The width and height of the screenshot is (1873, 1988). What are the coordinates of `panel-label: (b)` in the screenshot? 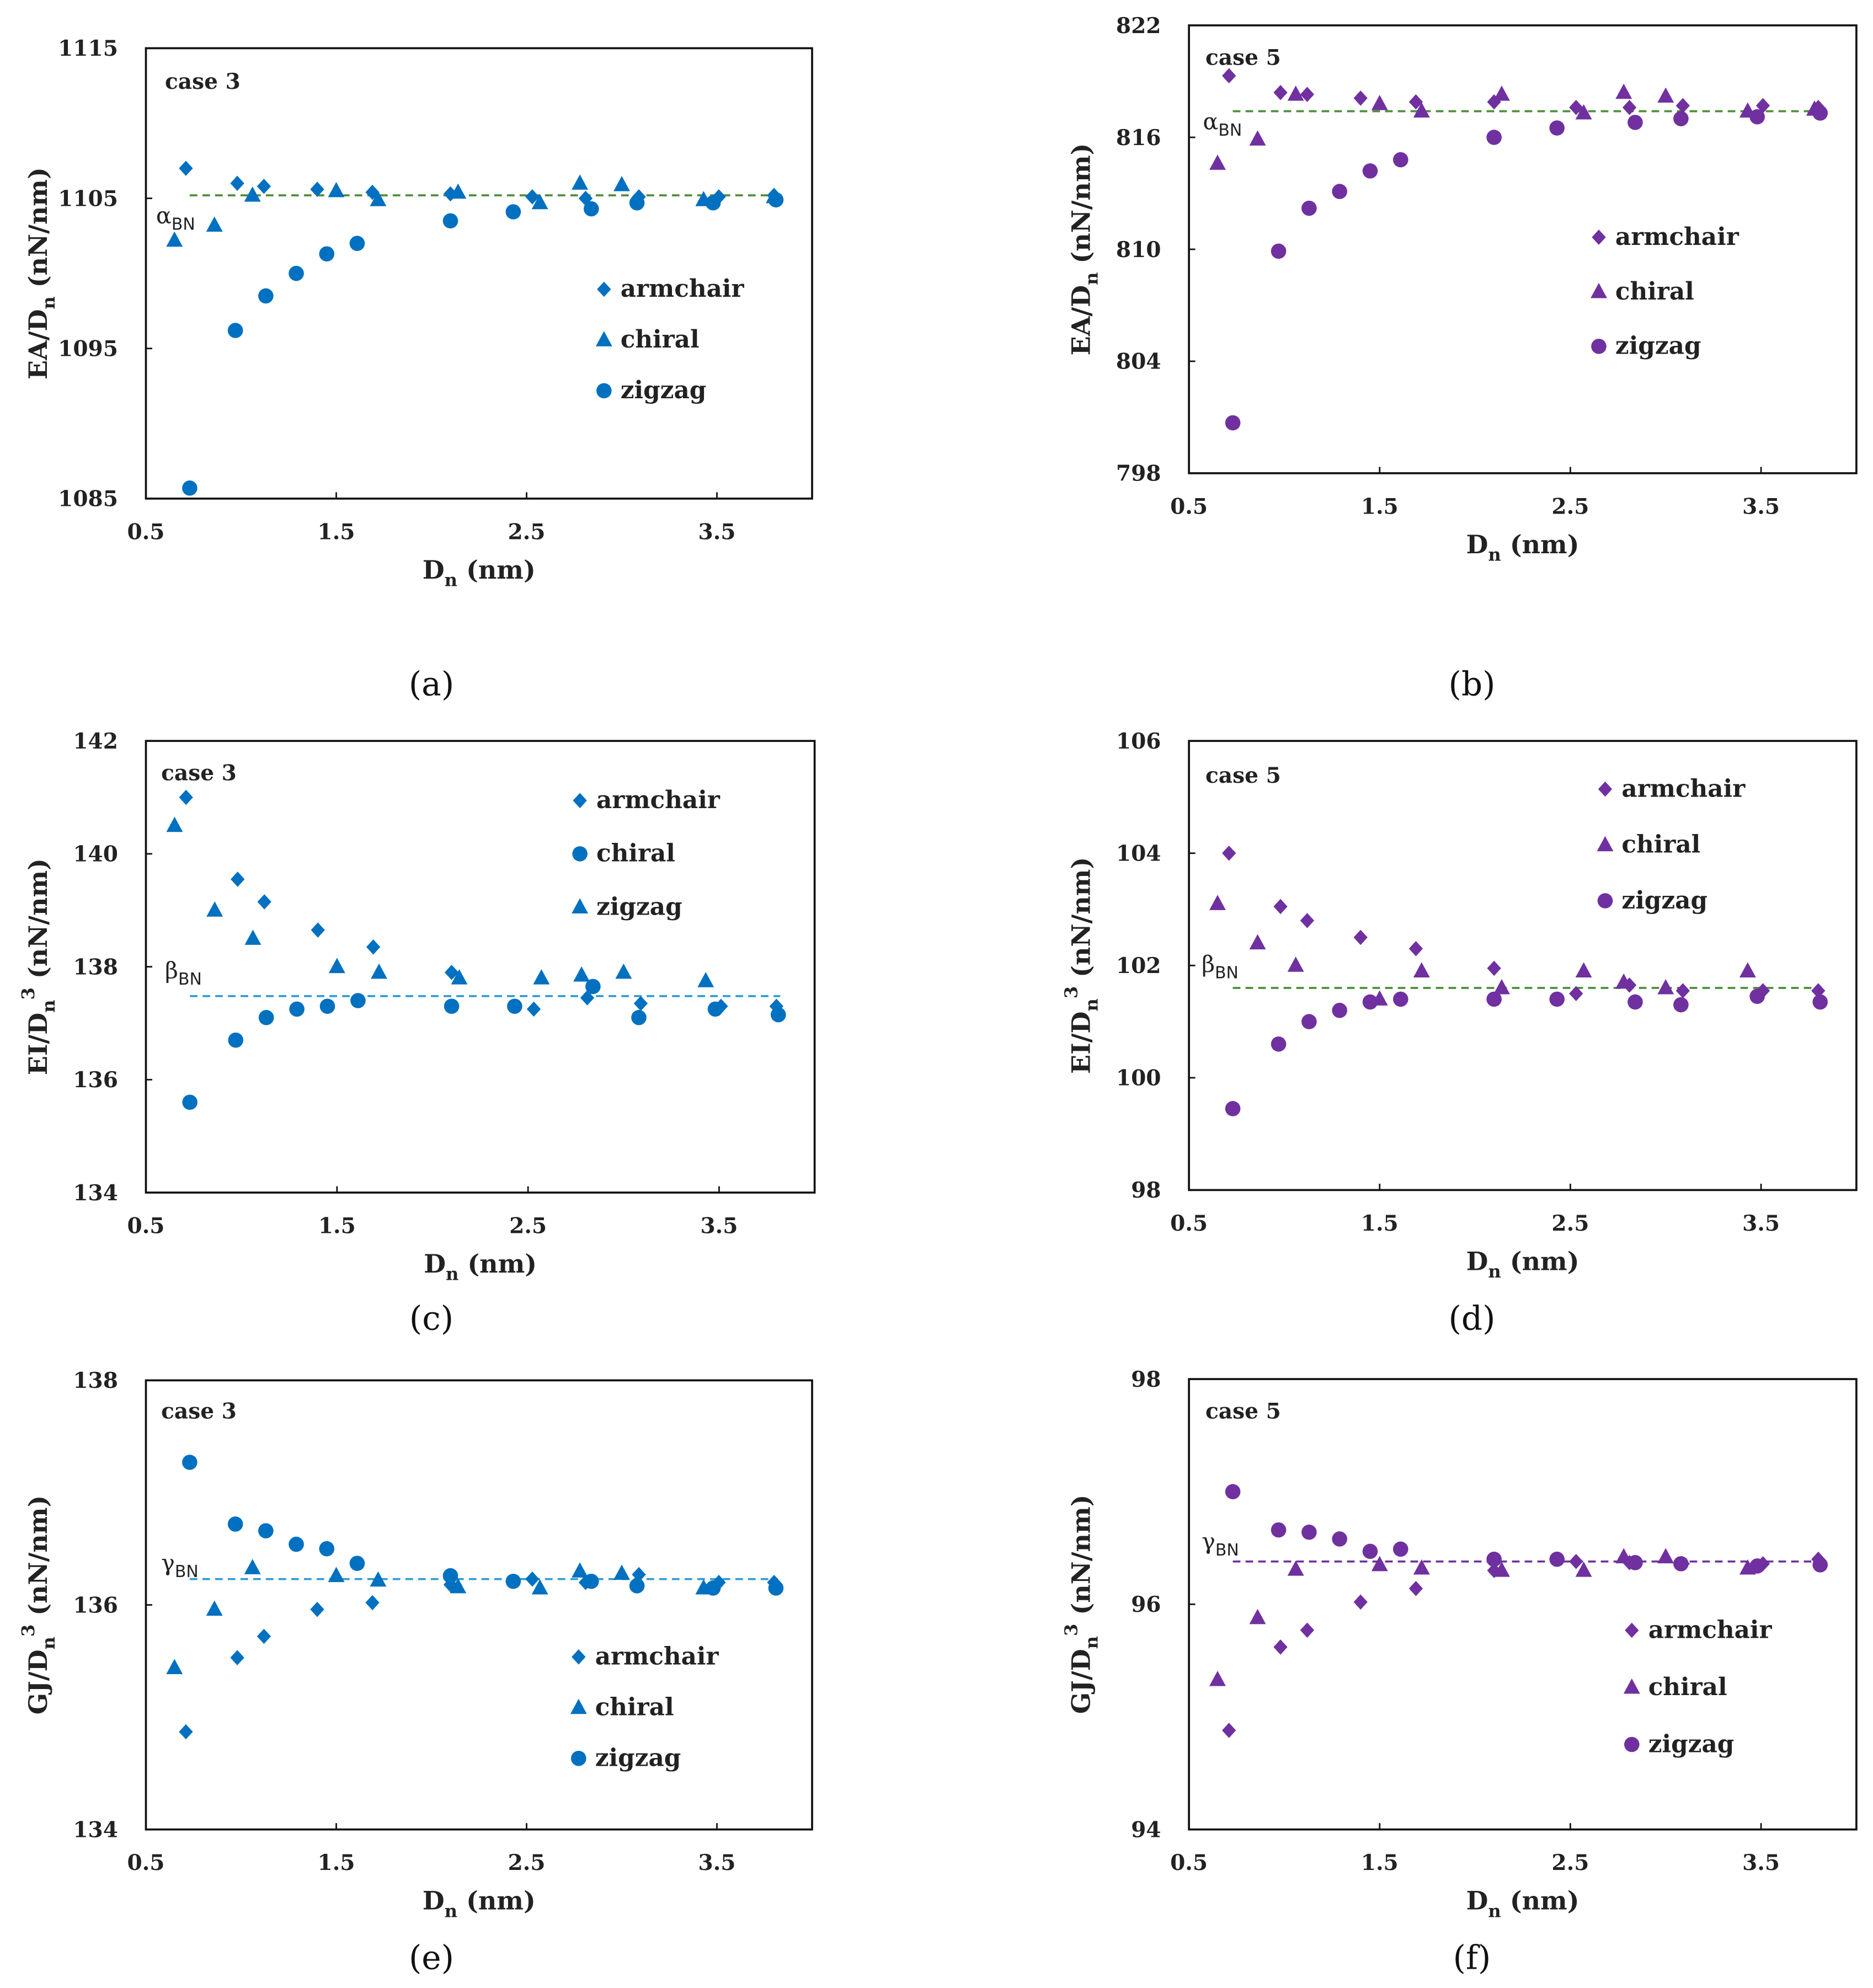 It's located at (1473, 684).